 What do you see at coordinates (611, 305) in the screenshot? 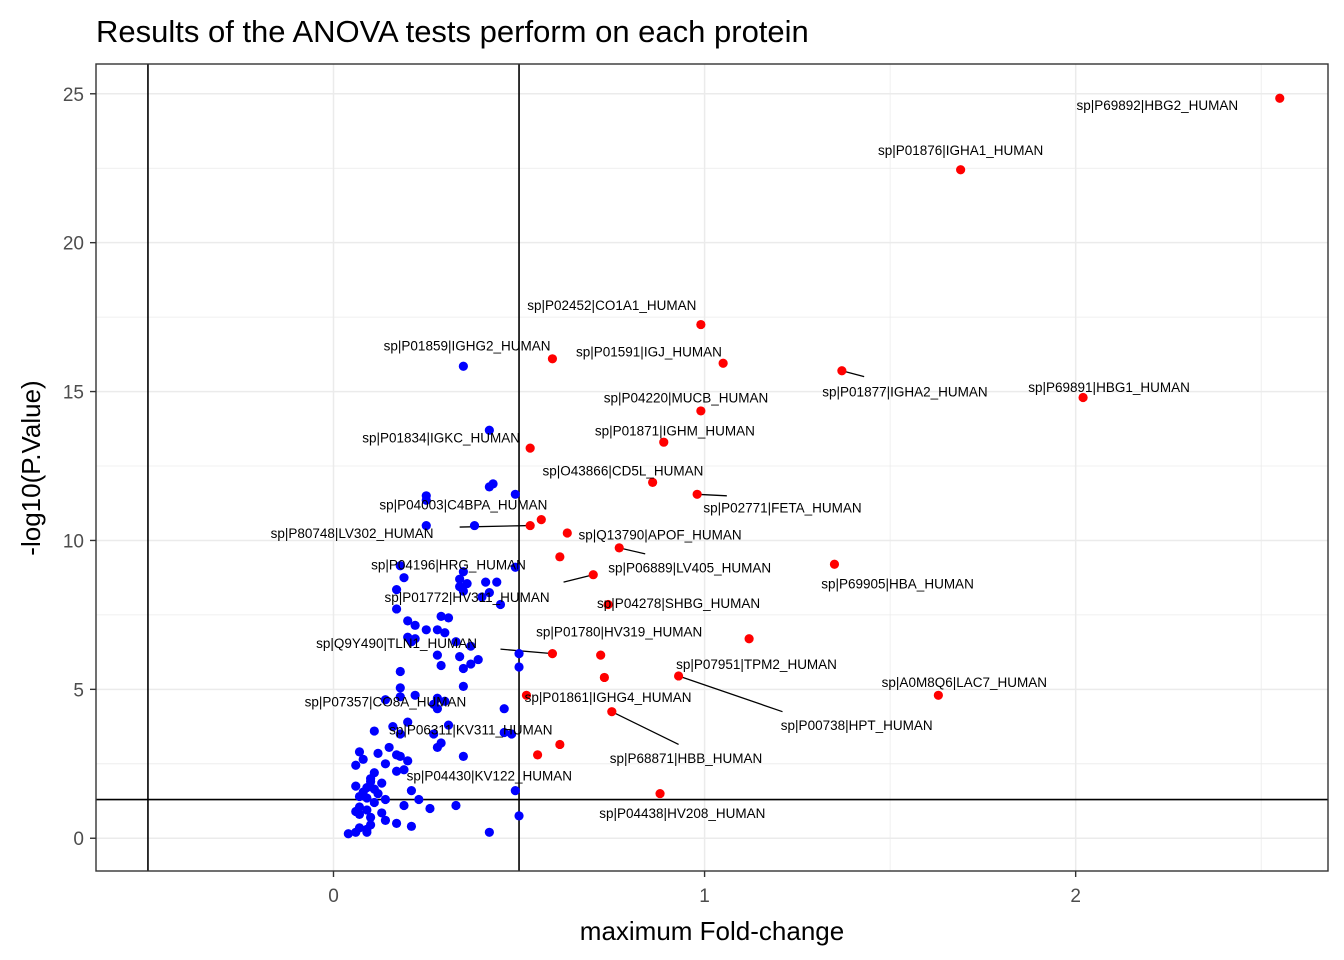
I see `protein-label: sp|P02452|CO1A1_HUMAN` at bounding box center [611, 305].